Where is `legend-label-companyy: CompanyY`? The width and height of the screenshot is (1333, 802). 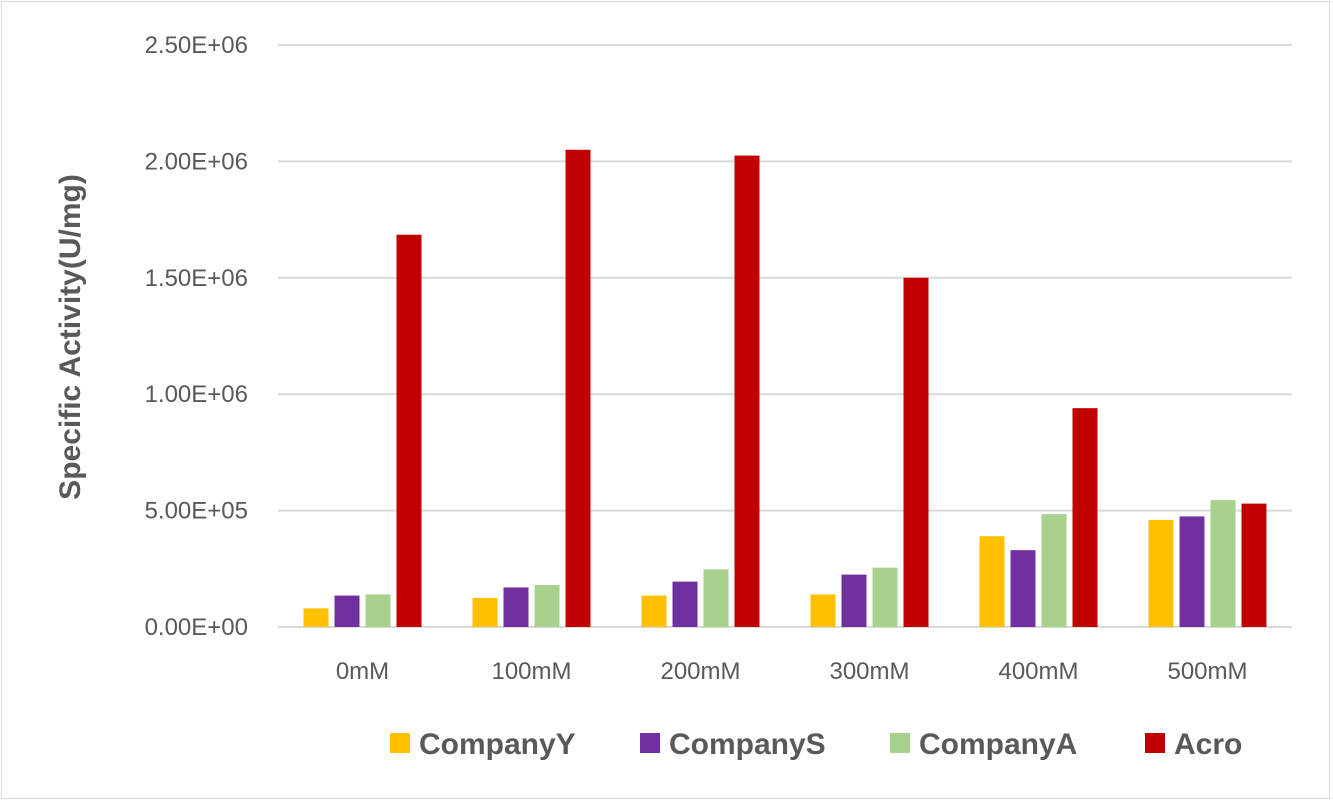
legend-label-companyy: CompanyY is located at coordinates (497, 744).